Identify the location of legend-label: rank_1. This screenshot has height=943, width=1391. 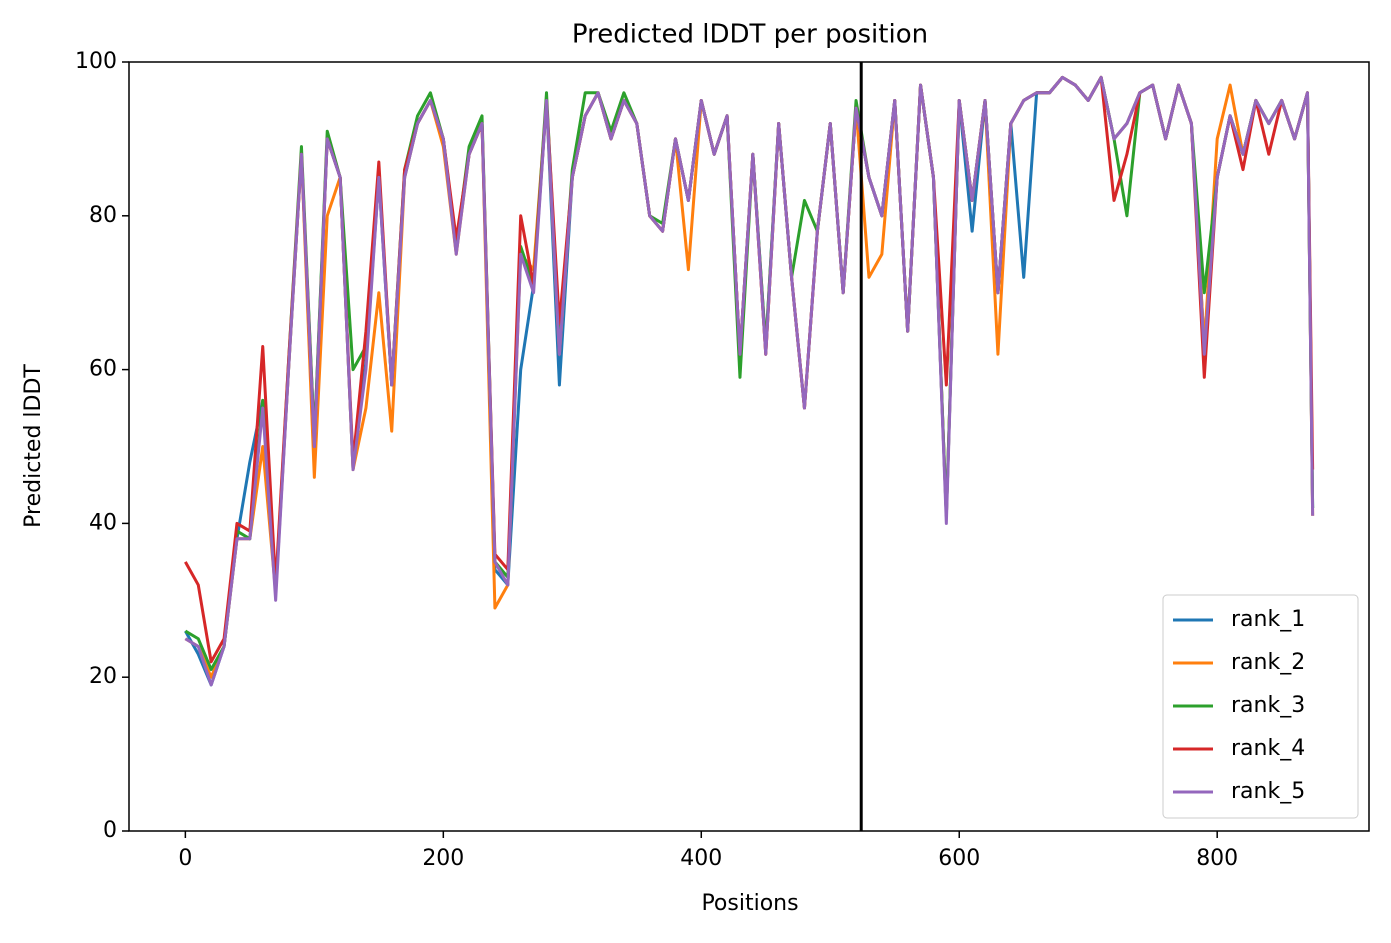
(1268, 619).